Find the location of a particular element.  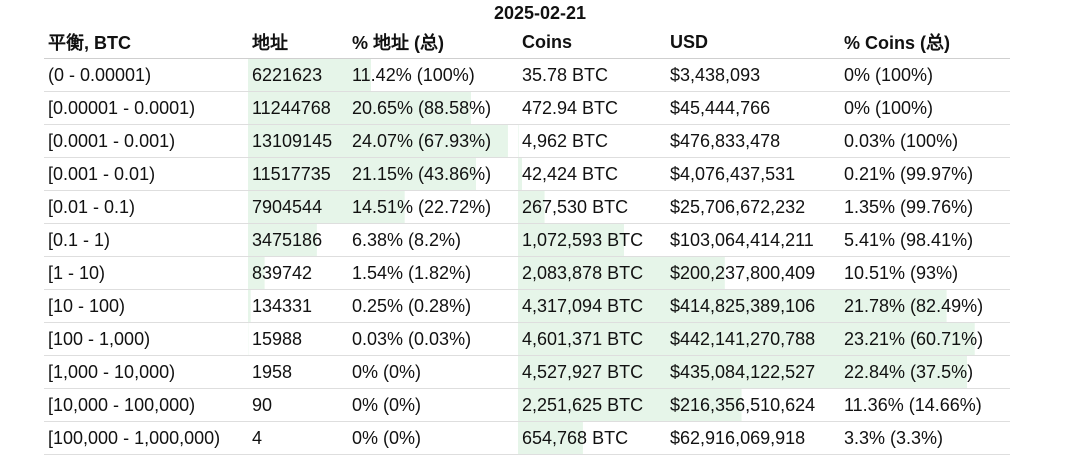

cell-pct-addresses: 0.25% (0.28%) is located at coordinates (433, 306).